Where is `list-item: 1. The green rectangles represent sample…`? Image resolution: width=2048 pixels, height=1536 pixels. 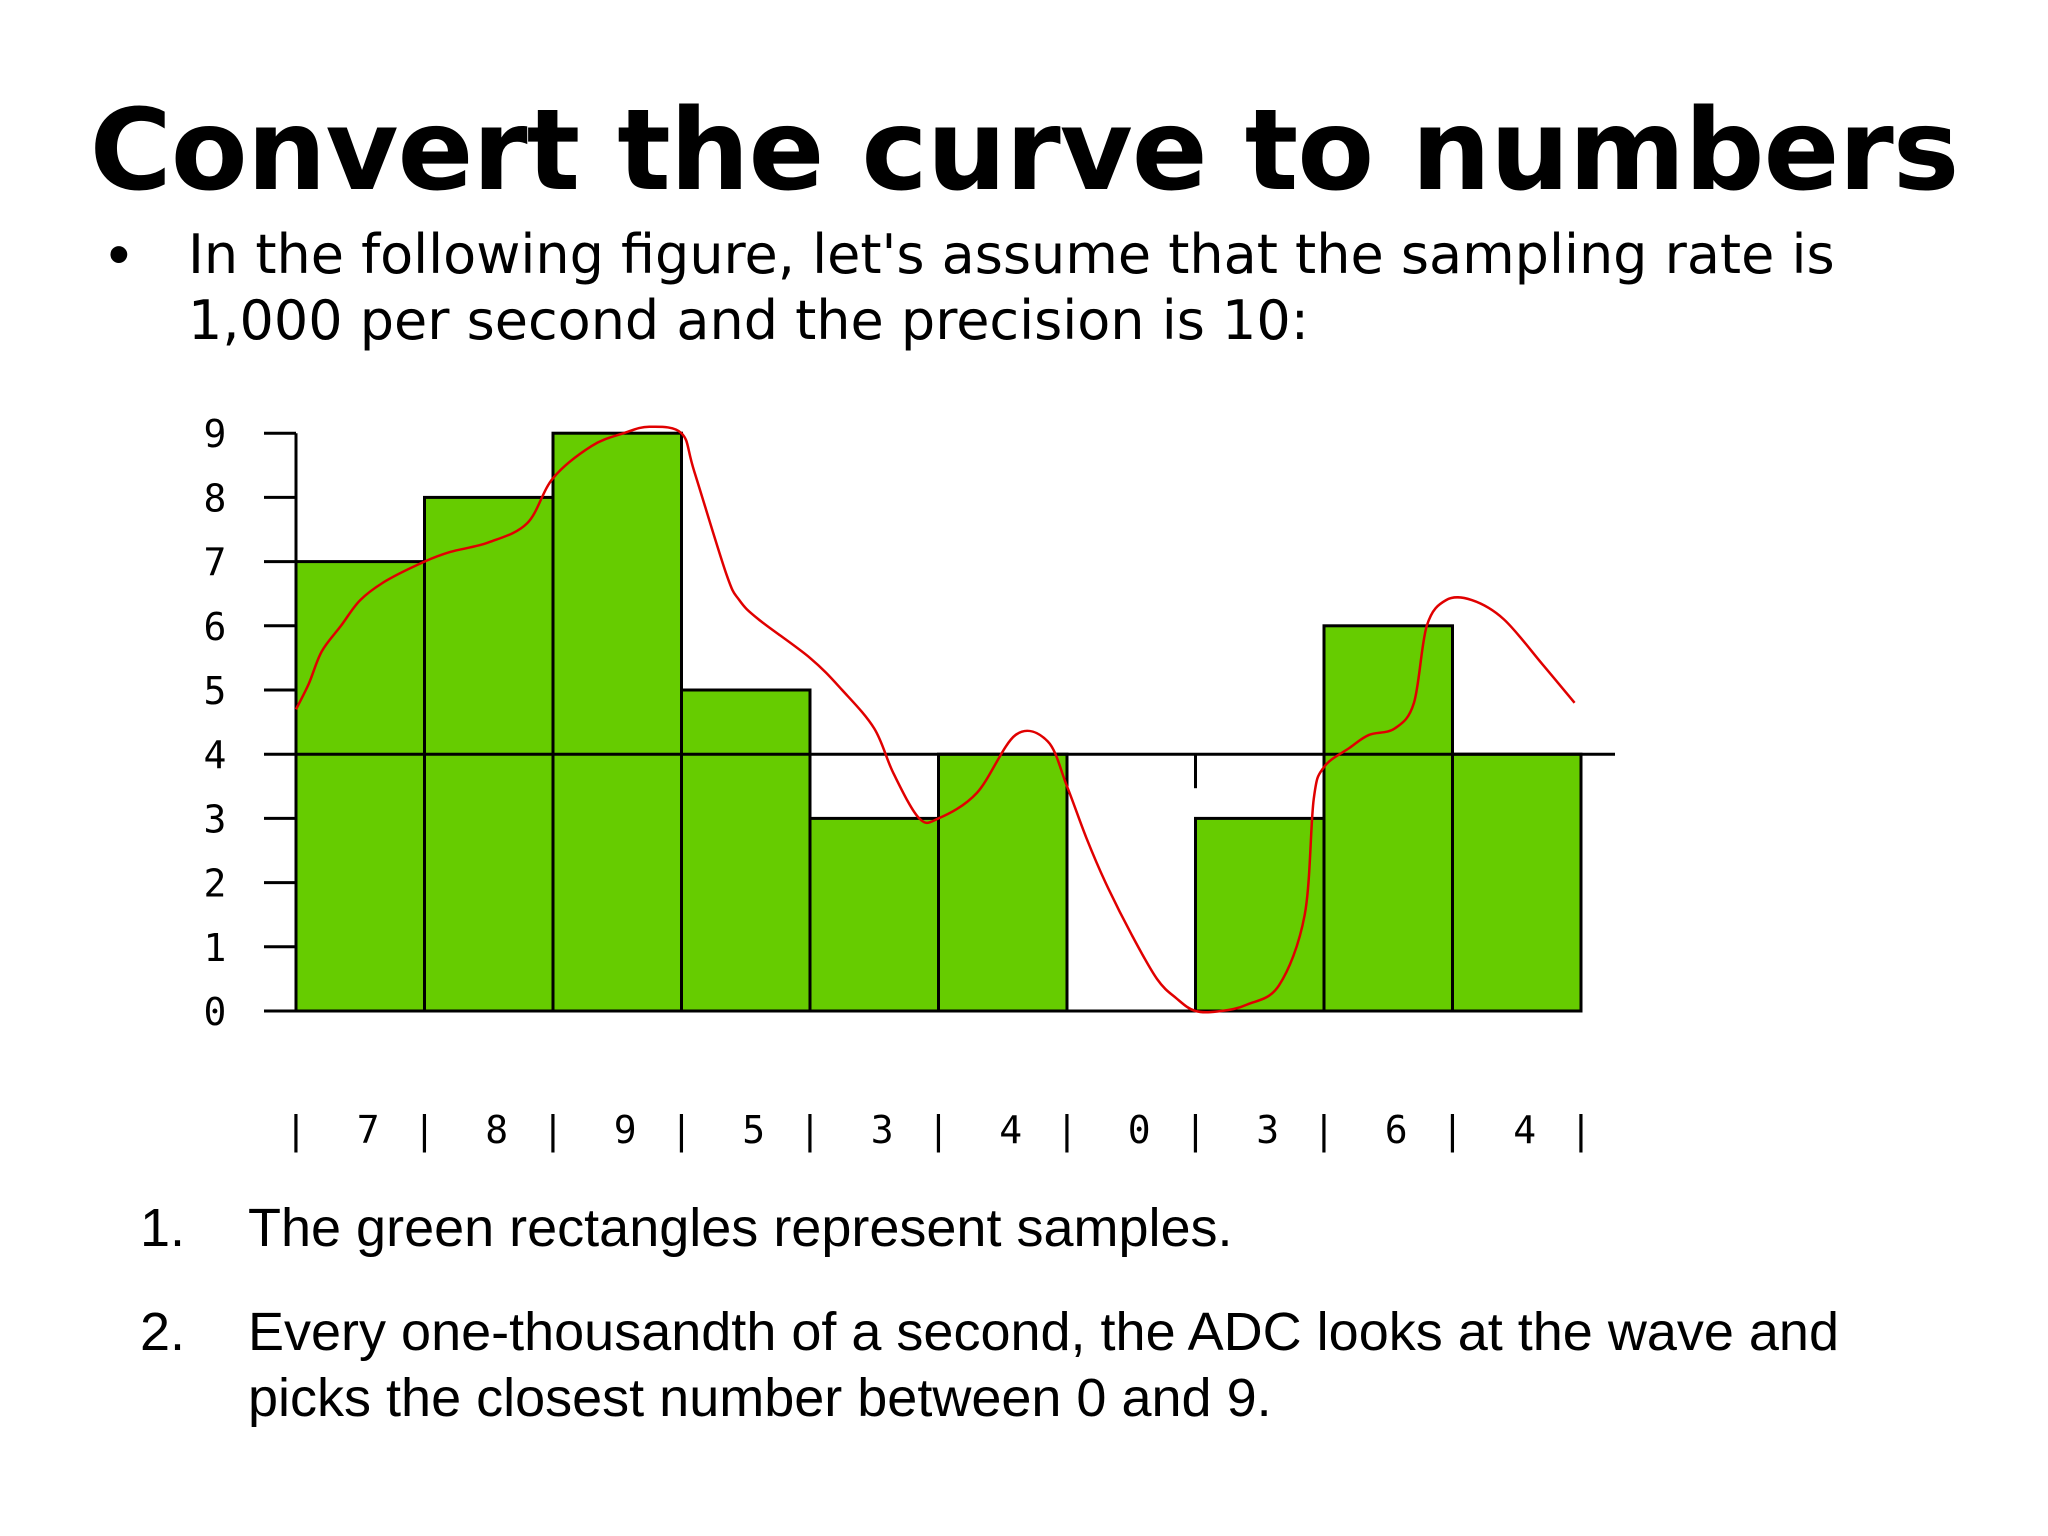
list-item: 1. The green rectangles represent sample… is located at coordinates (1040, 1247).